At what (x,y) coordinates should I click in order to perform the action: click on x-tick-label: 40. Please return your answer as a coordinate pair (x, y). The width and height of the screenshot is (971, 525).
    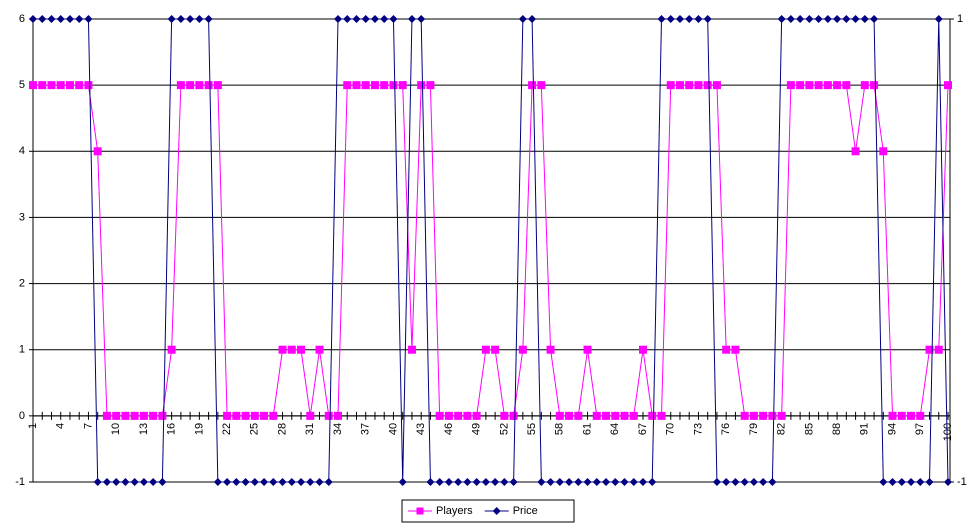
    Looking at the image, I should click on (393, 429).